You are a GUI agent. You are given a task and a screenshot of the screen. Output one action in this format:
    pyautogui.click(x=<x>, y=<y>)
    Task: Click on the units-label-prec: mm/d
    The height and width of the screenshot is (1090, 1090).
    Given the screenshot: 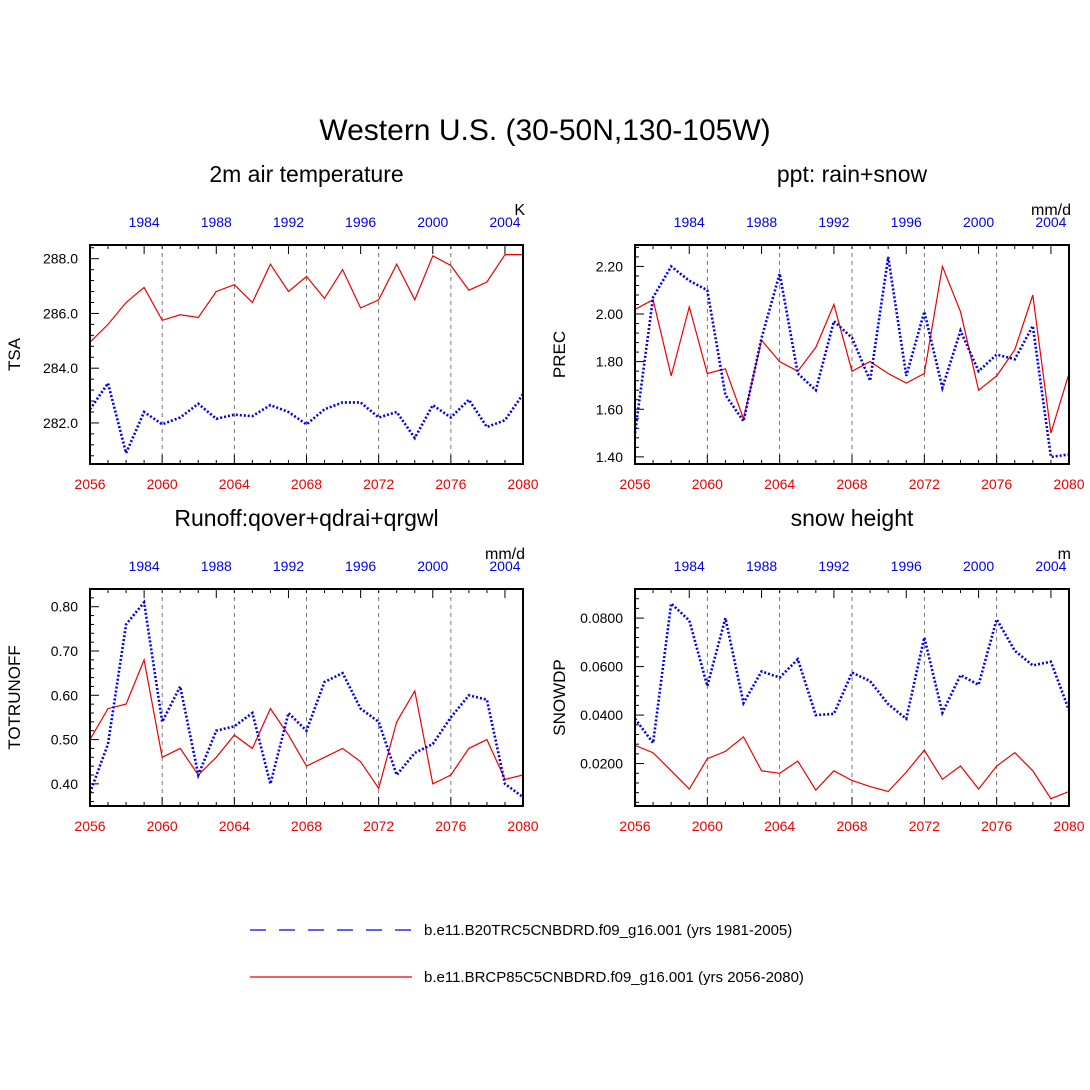 What is the action you would take?
    pyautogui.click(x=1051, y=210)
    